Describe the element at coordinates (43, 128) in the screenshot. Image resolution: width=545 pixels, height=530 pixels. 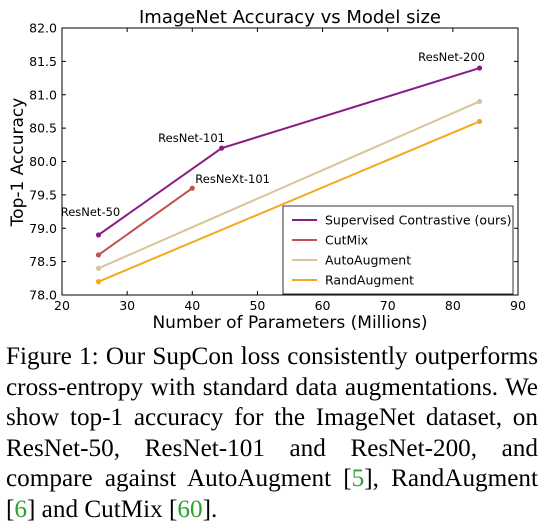
I see `y-tick-label: 80.5` at that location.